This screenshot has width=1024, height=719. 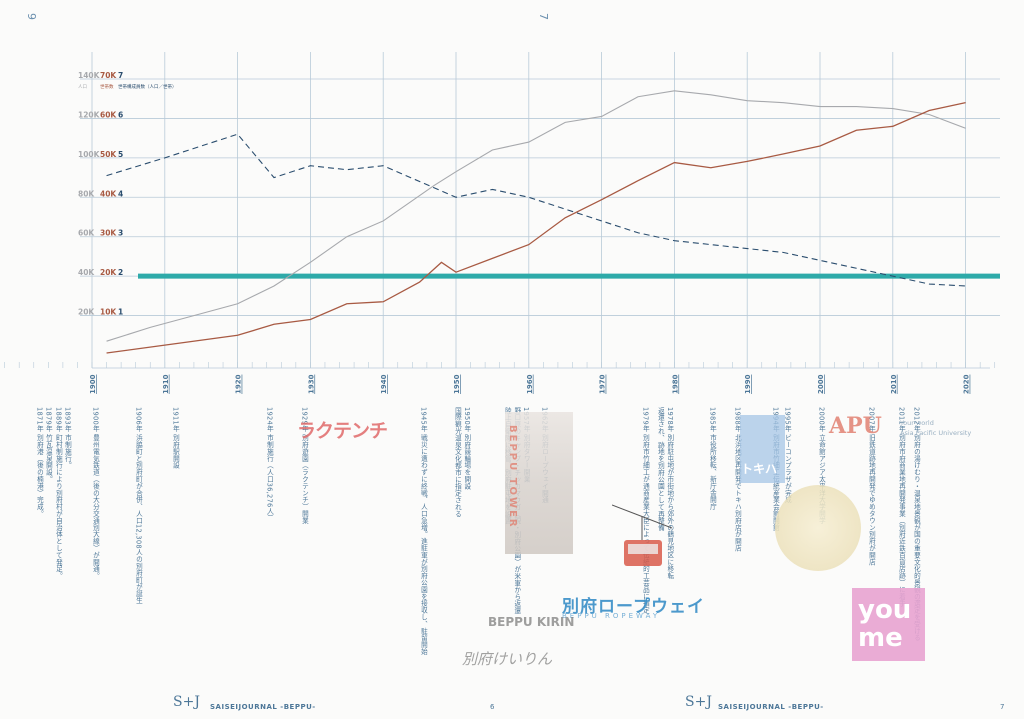 What do you see at coordinates (492, 707) in the screenshot?
I see `footer-page-number-left: 6` at bounding box center [492, 707].